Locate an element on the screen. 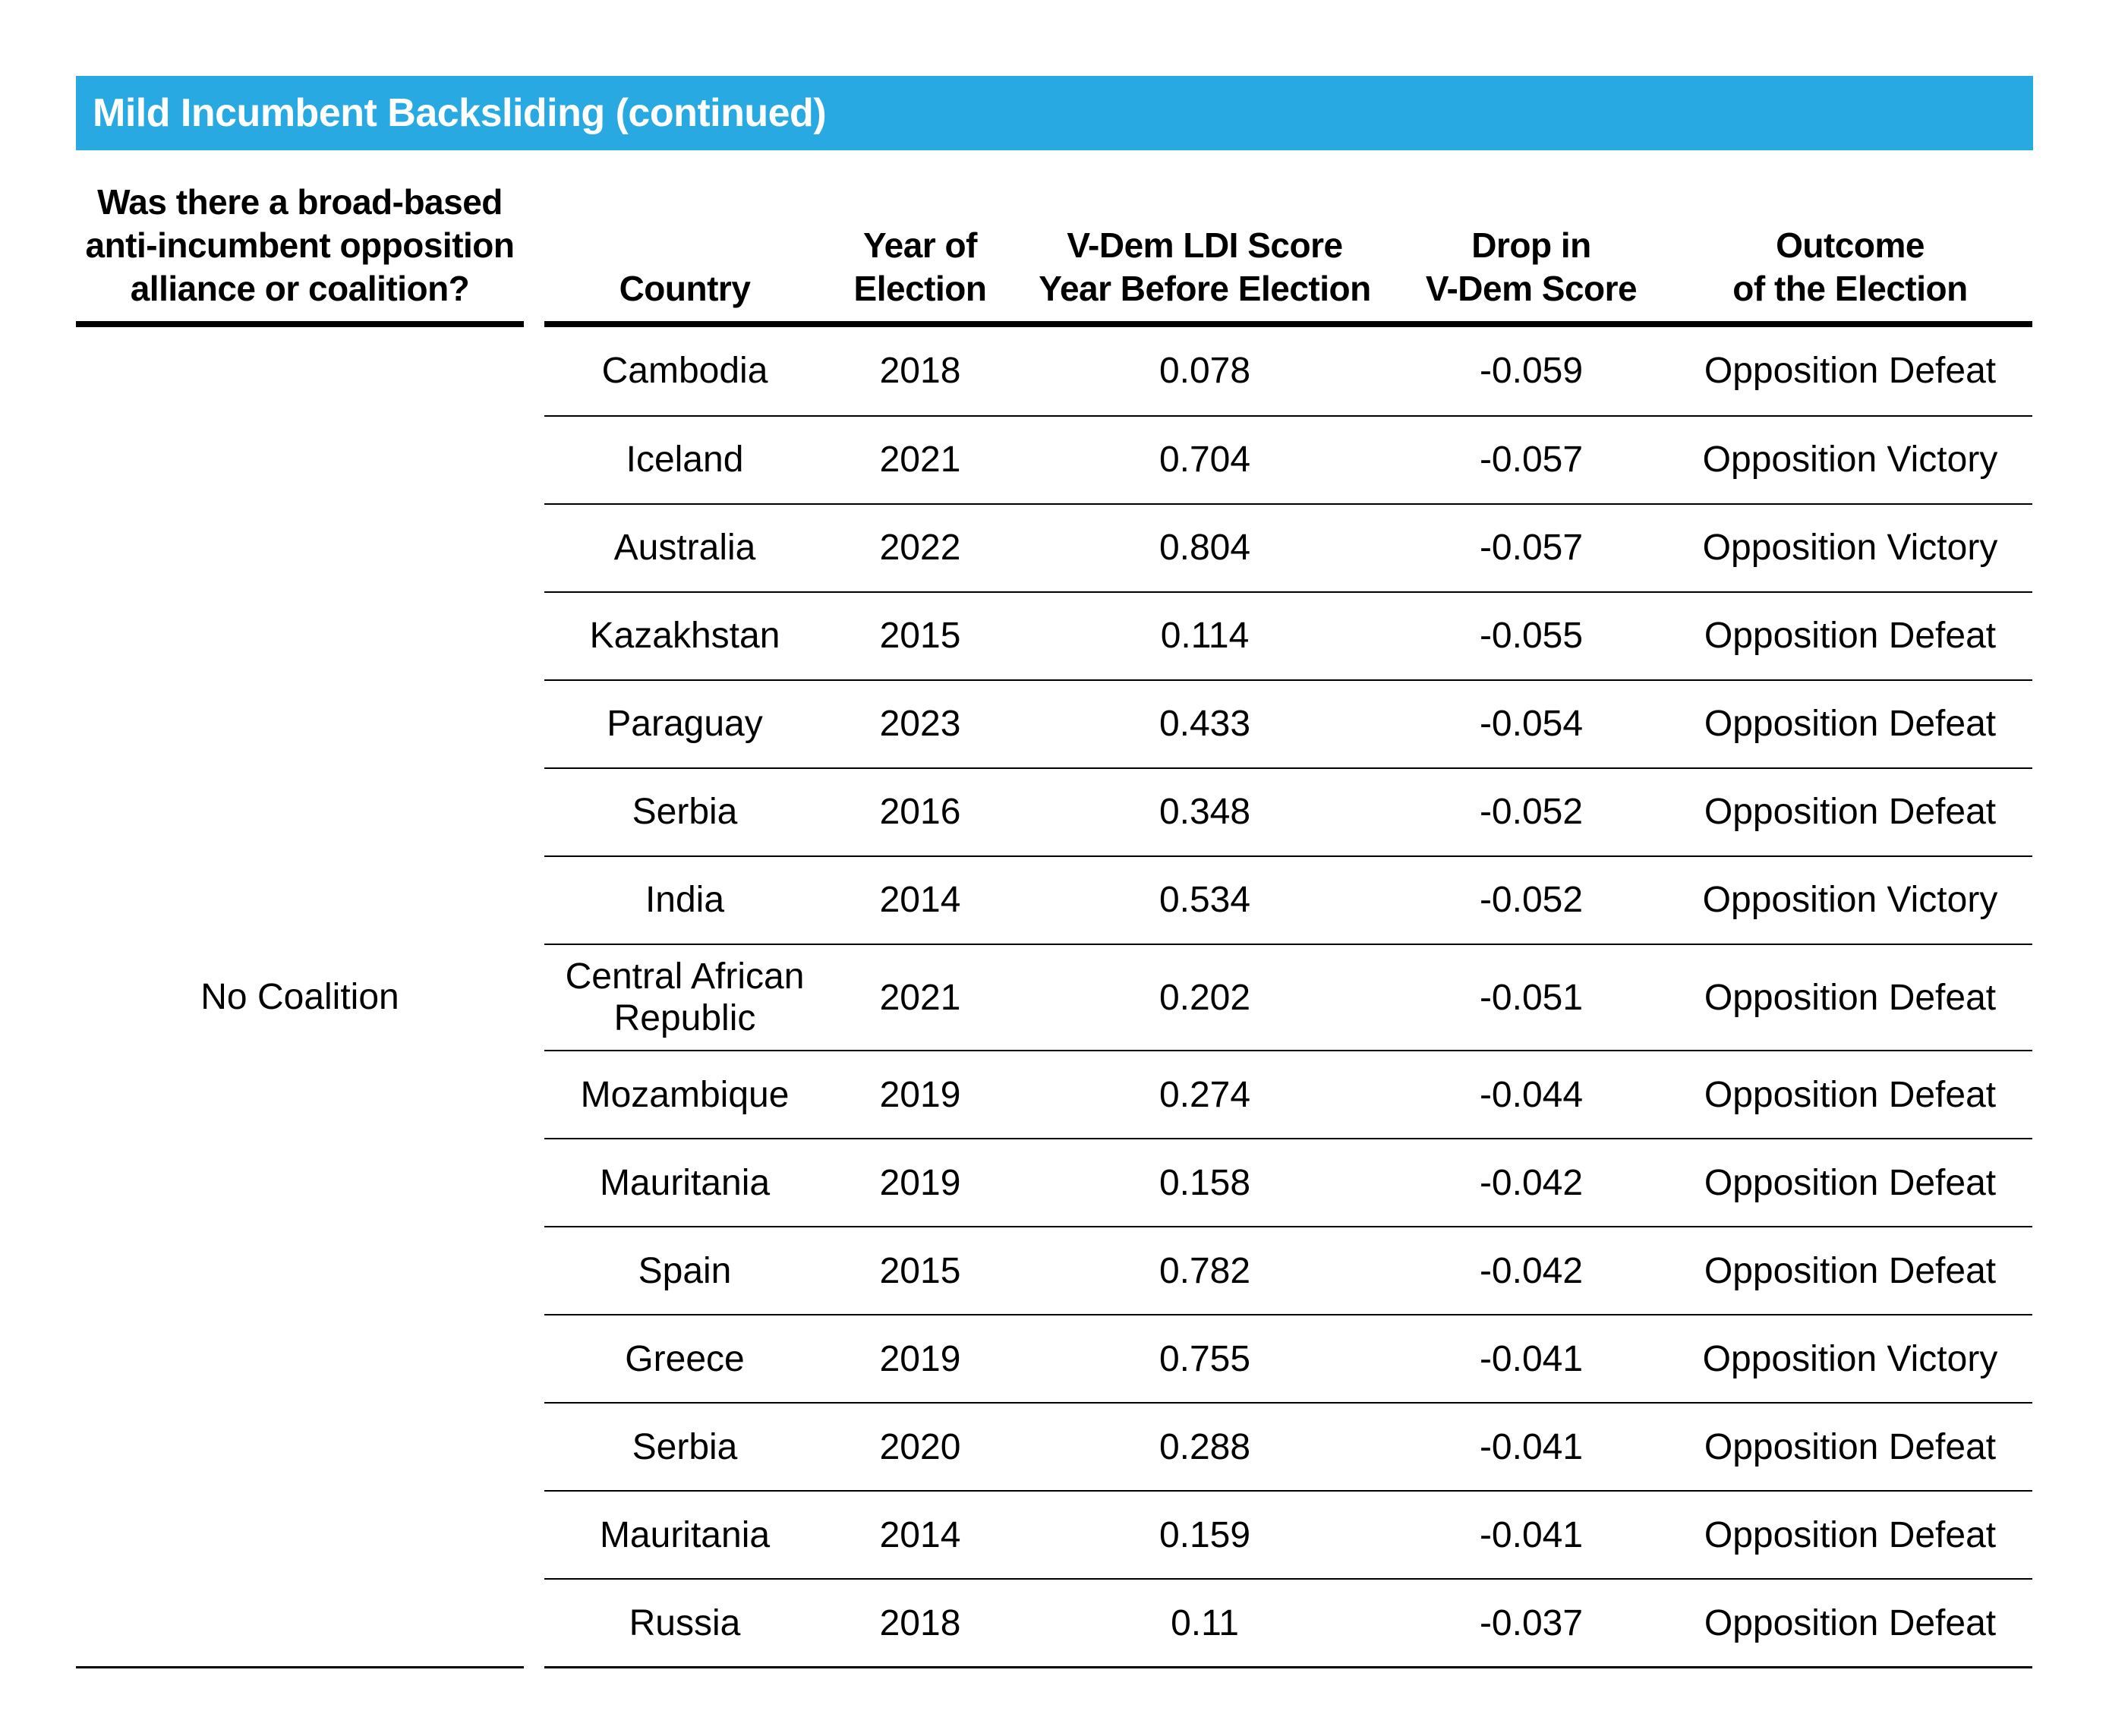 The height and width of the screenshot is (1736, 2109). cell-year: 2021 is located at coordinates (920, 998).